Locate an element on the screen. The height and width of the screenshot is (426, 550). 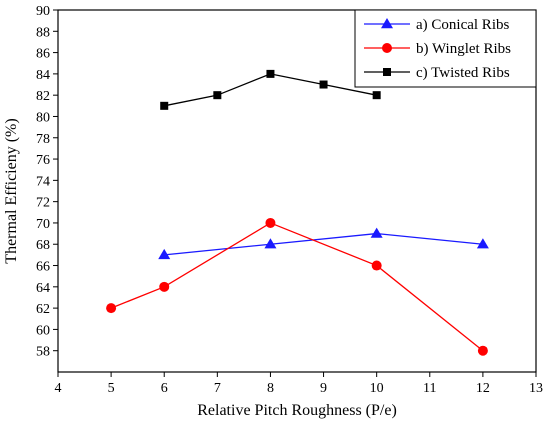
x-tick-label: 6 is located at coordinates (164, 388).